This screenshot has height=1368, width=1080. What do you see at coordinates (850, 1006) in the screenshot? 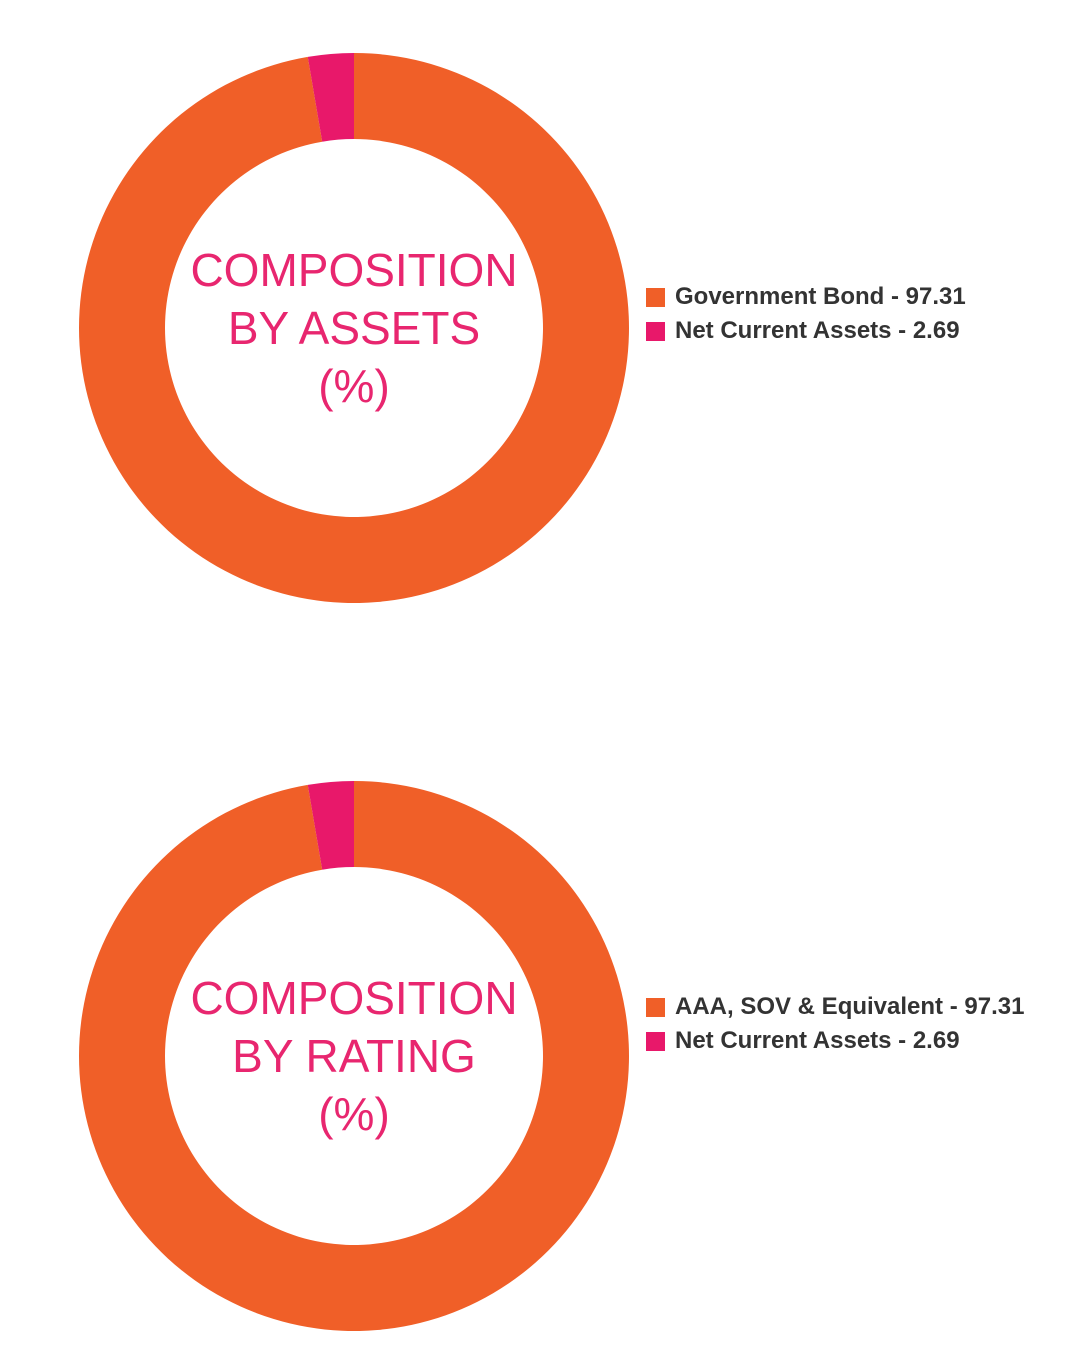
I see `legend-label: AAA, SOV & Equivalent - 97.31` at bounding box center [850, 1006].